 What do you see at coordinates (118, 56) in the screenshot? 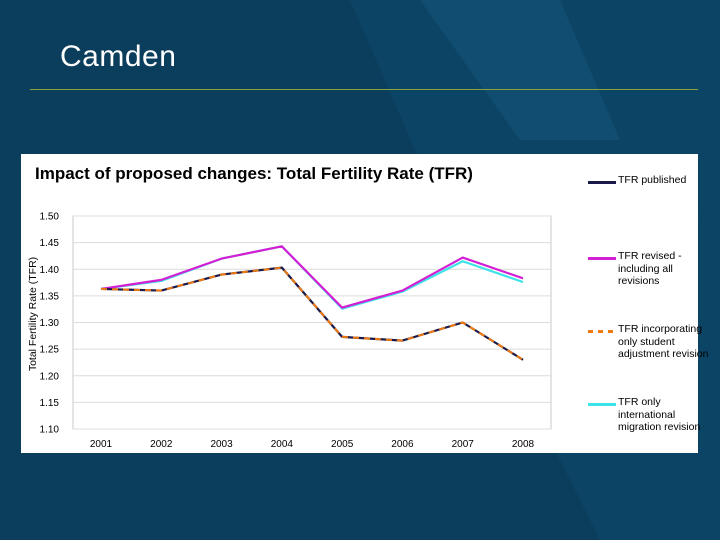
I see `slide-title: Camden` at bounding box center [118, 56].